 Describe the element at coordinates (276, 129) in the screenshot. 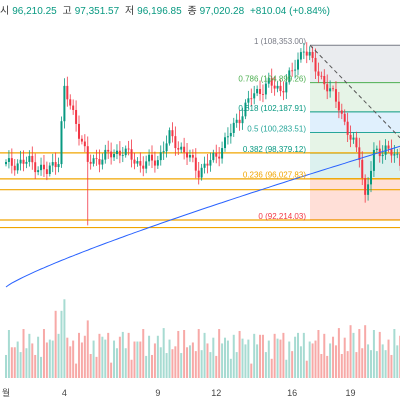

I see `fib-level-label: 0.5 (100,283.51)` at that location.